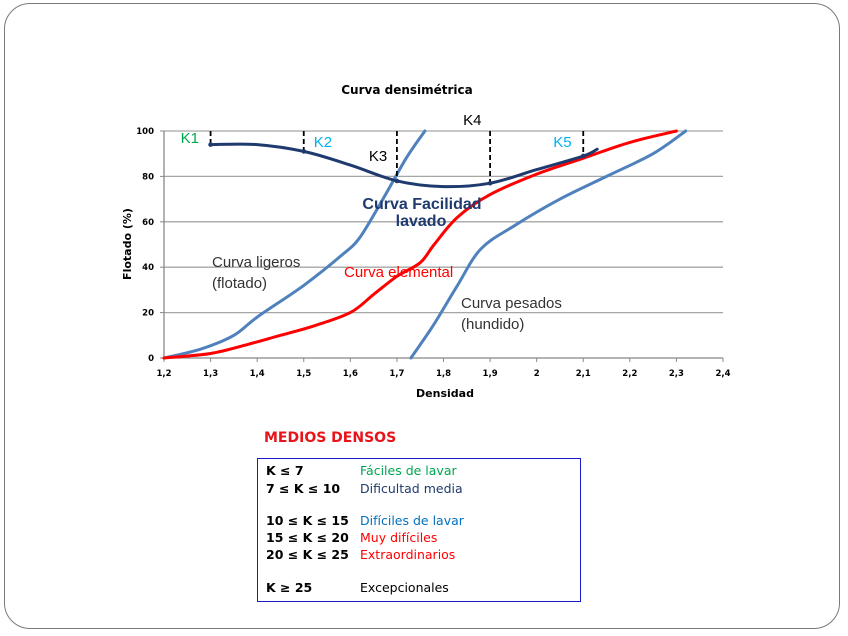  I want to click on legend-description: Extraordinarios, so click(408, 554).